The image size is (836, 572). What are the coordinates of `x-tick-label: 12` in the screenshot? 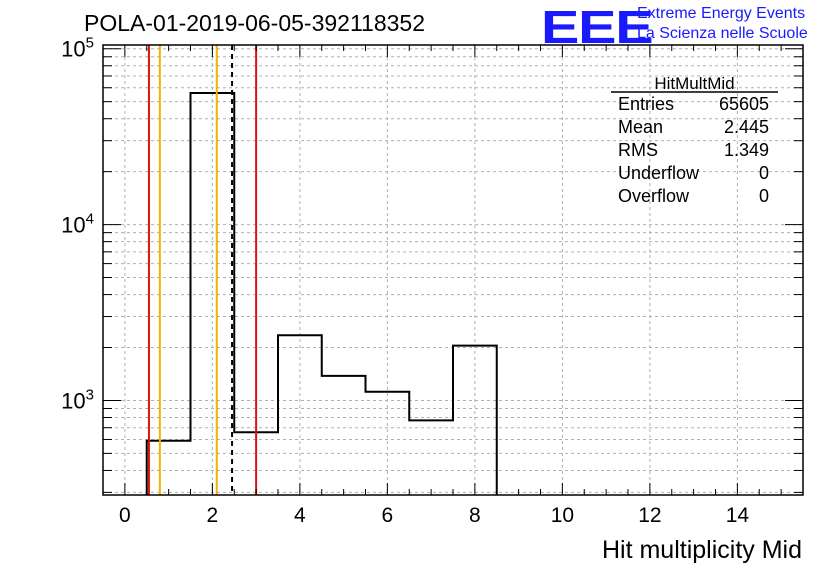 It's located at (649, 515).